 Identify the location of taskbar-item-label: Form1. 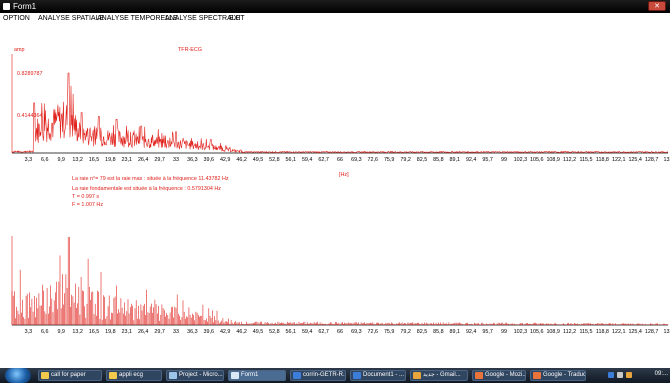
(250, 375).